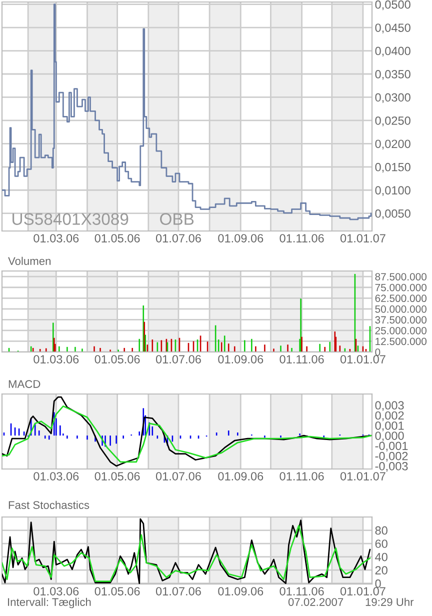 Image resolution: width=432 pixels, height=616 pixels. What do you see at coordinates (391, 467) in the screenshot?
I see `y-tick-label: -0,003` at bounding box center [391, 467].